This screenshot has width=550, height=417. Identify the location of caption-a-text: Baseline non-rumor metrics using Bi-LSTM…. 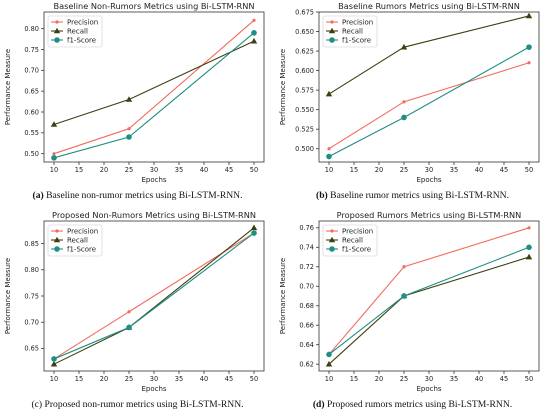
(144, 195).